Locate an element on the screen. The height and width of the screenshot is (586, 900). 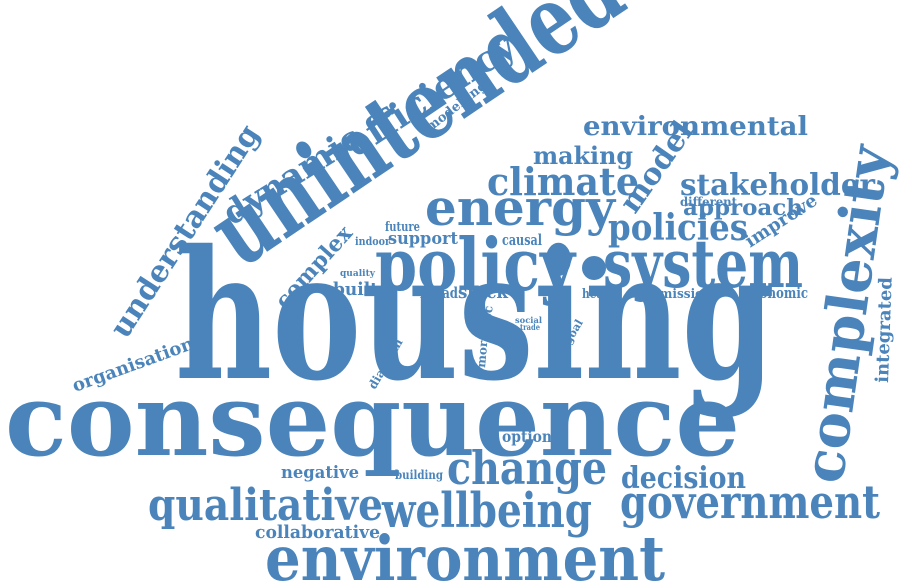
word-stock: stock is located at coordinates (483, 292).